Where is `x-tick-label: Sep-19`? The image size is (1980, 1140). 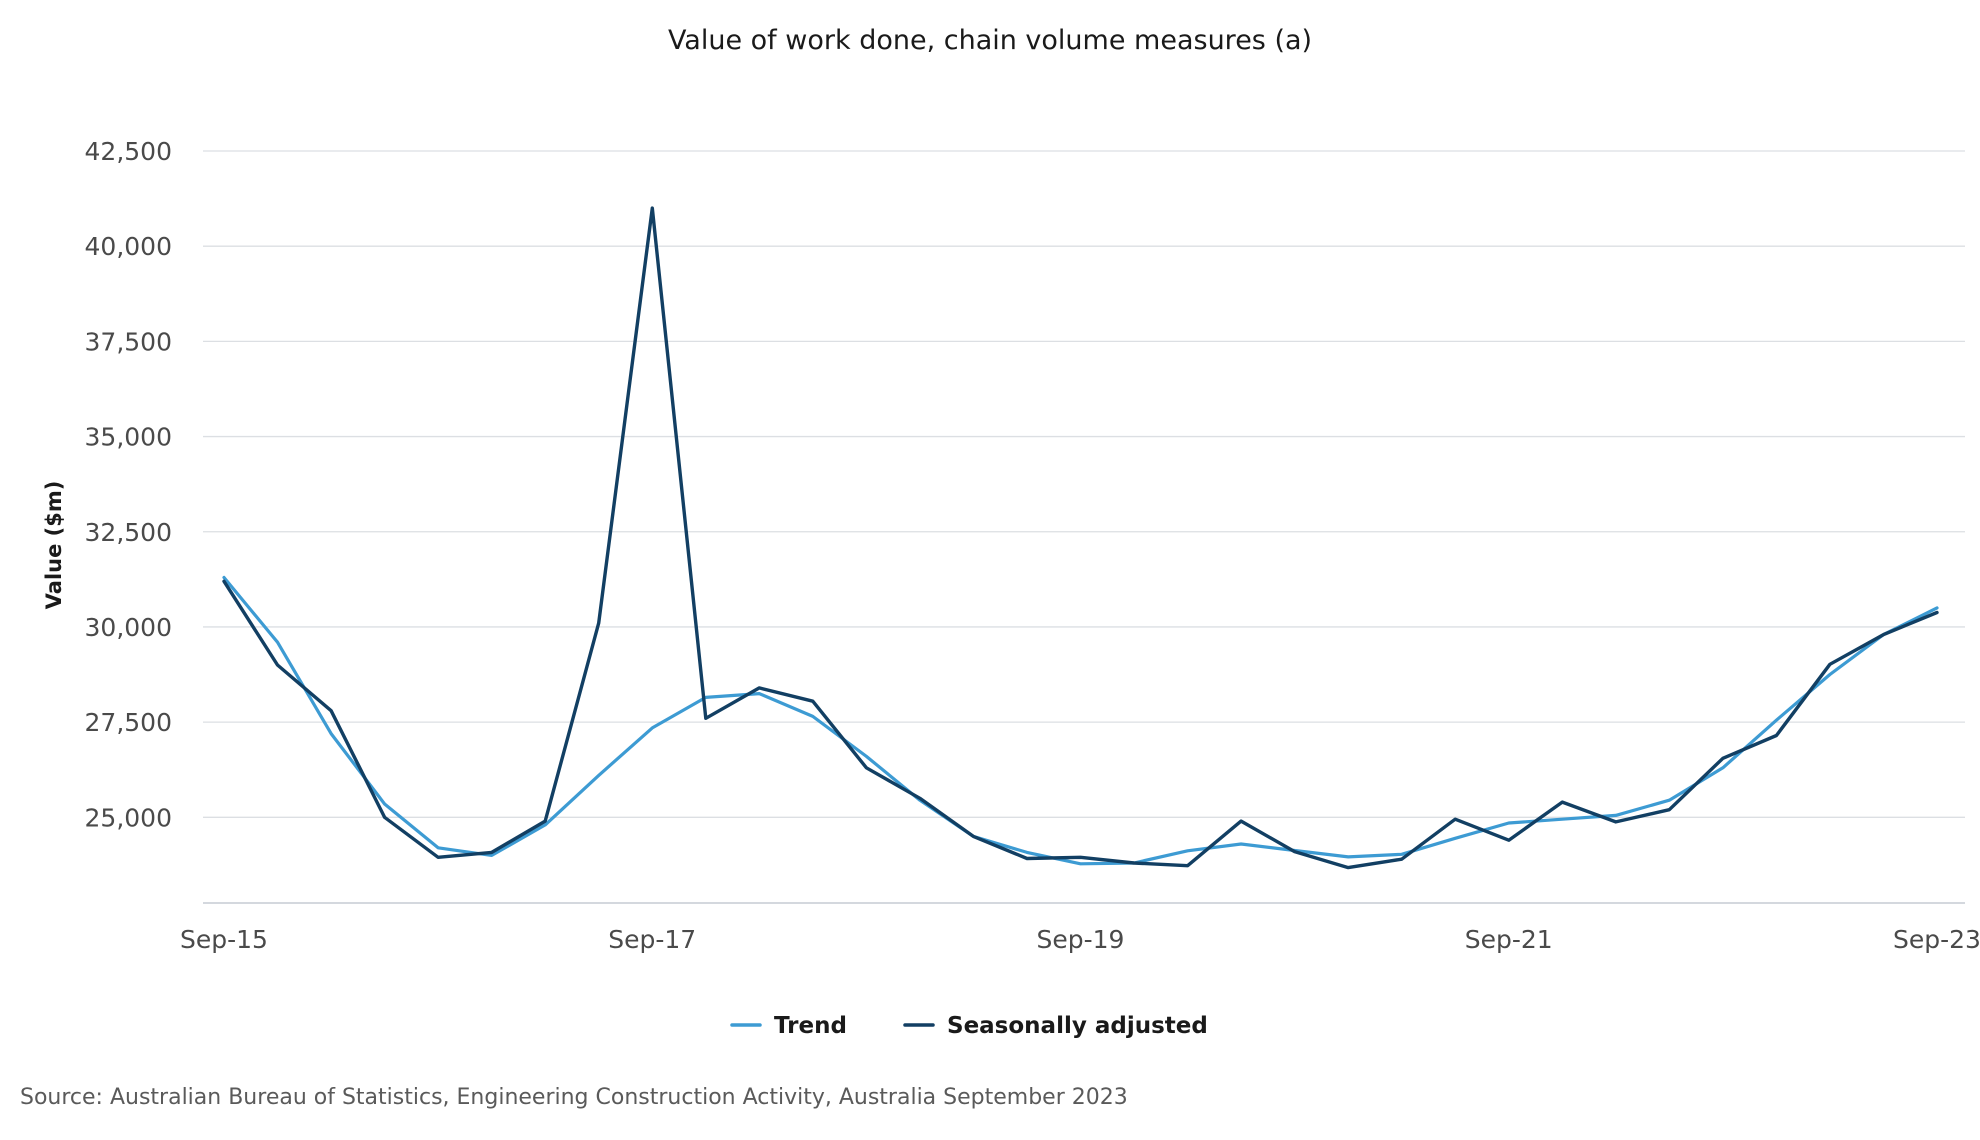 x-tick-label: Sep-19 is located at coordinates (1081, 939).